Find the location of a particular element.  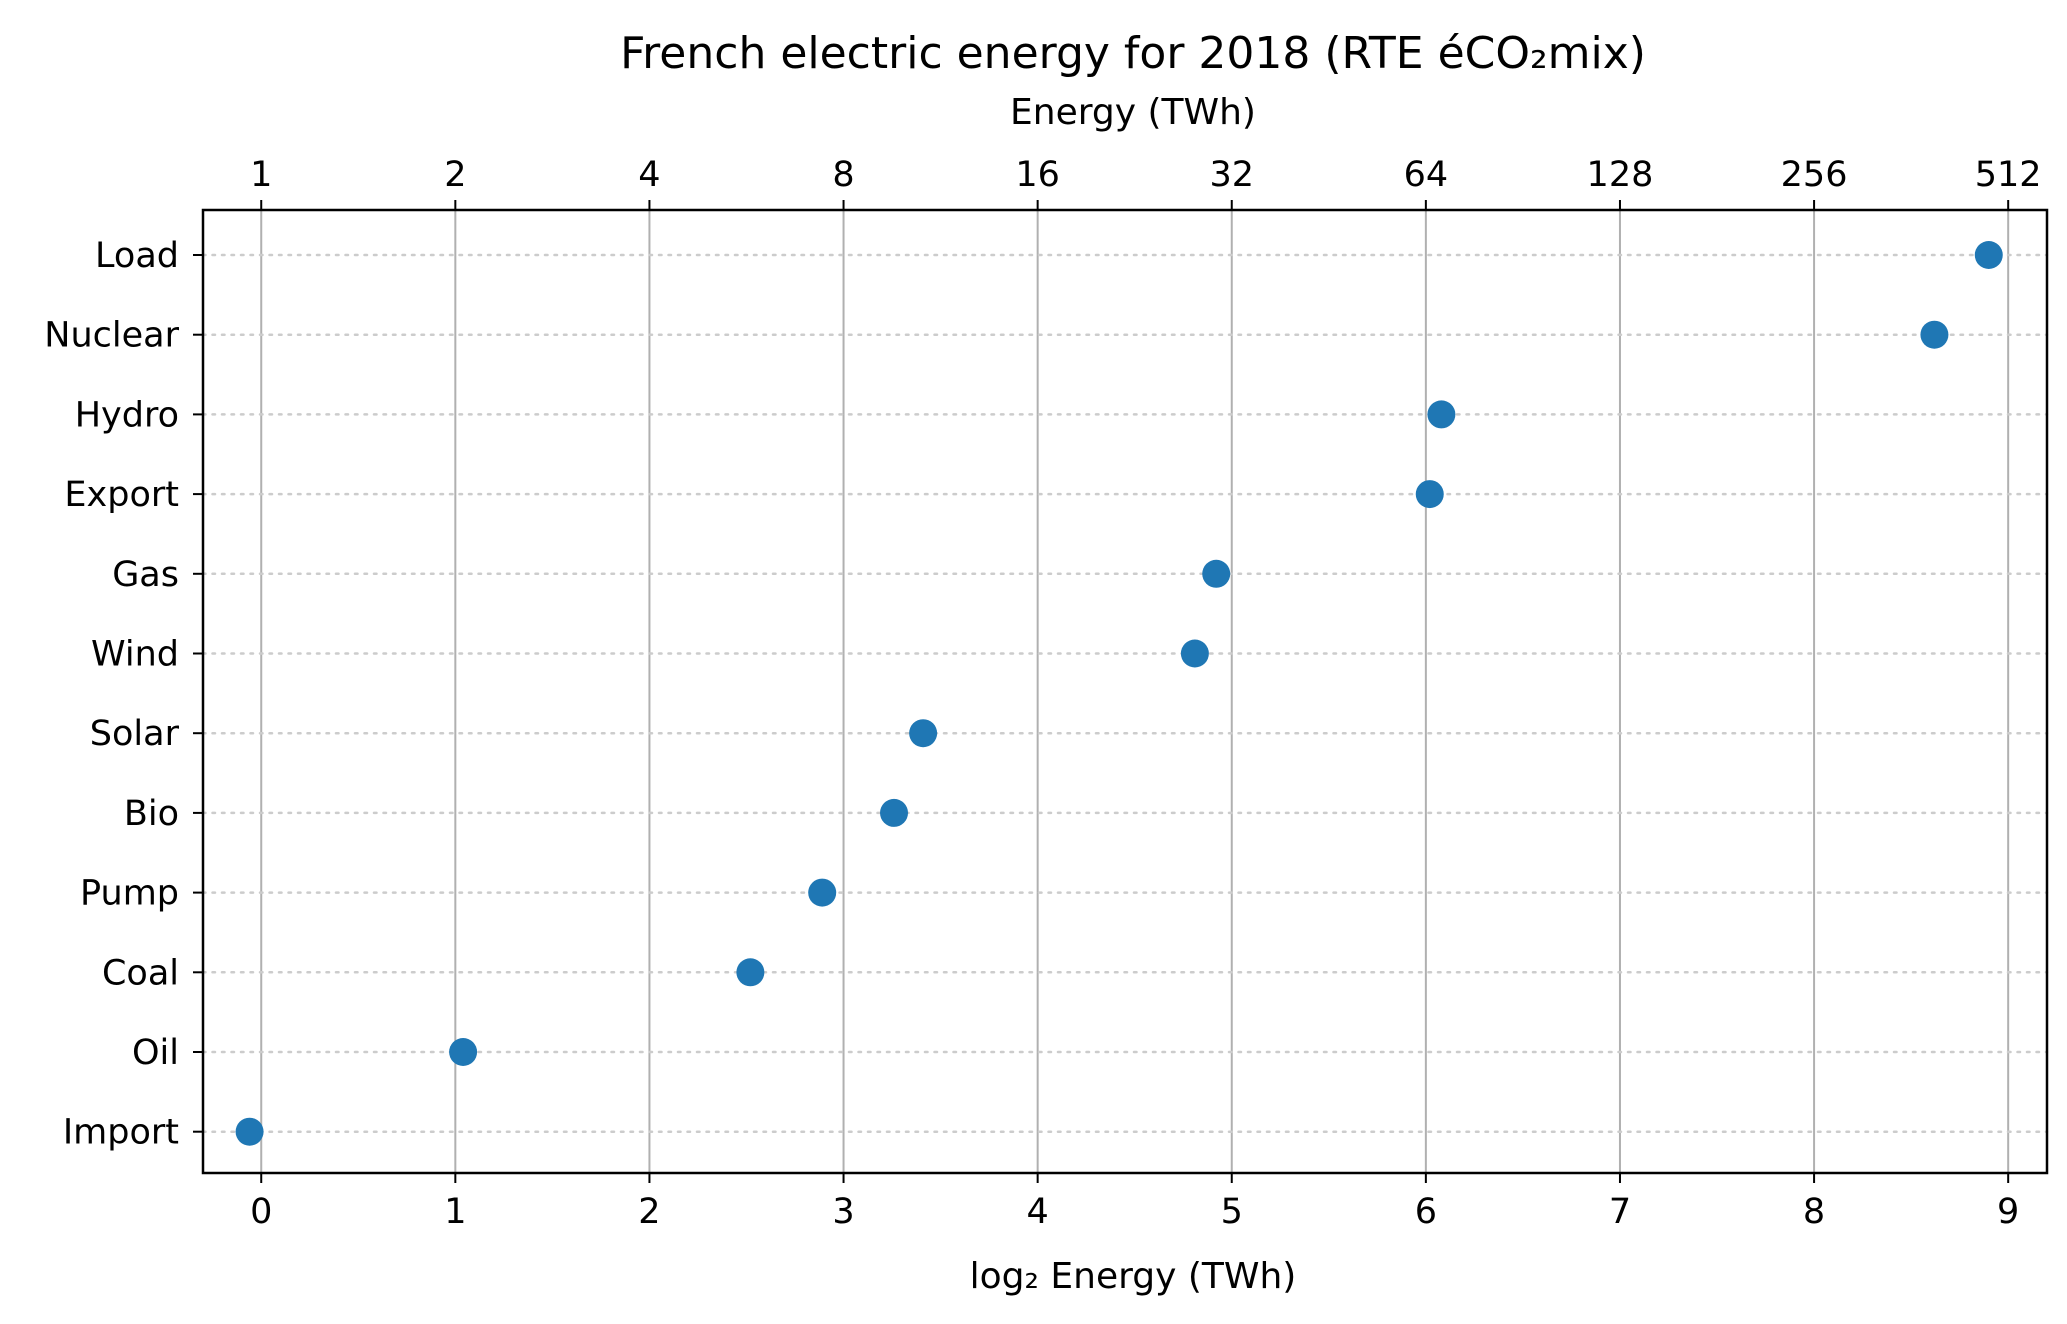

y-tick-label: Wind is located at coordinates (135, 655).